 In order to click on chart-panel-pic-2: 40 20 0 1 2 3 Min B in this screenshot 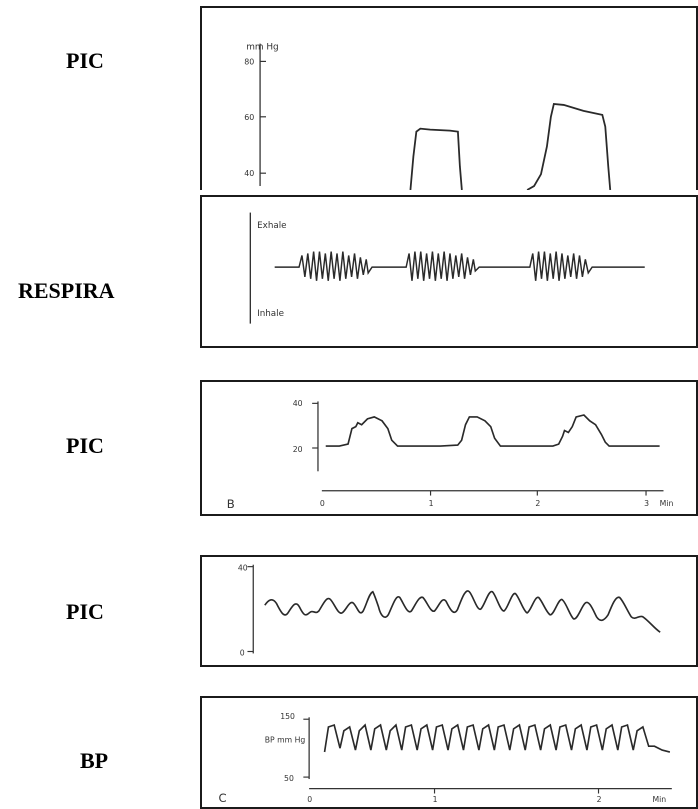, I will do `click(449, 448)`.